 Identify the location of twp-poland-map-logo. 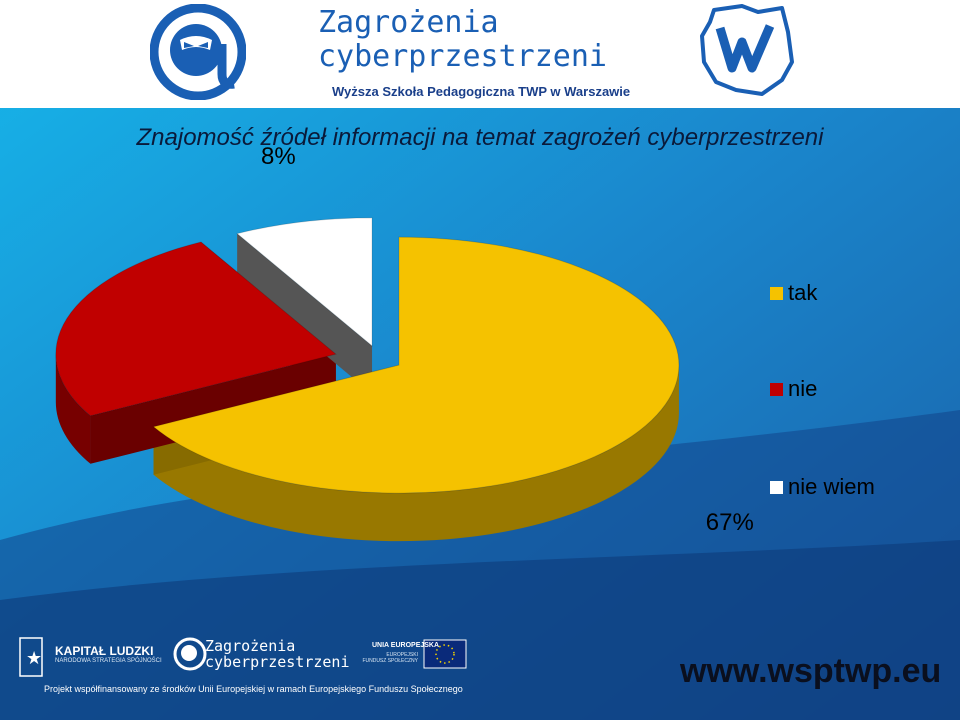
(747, 50).